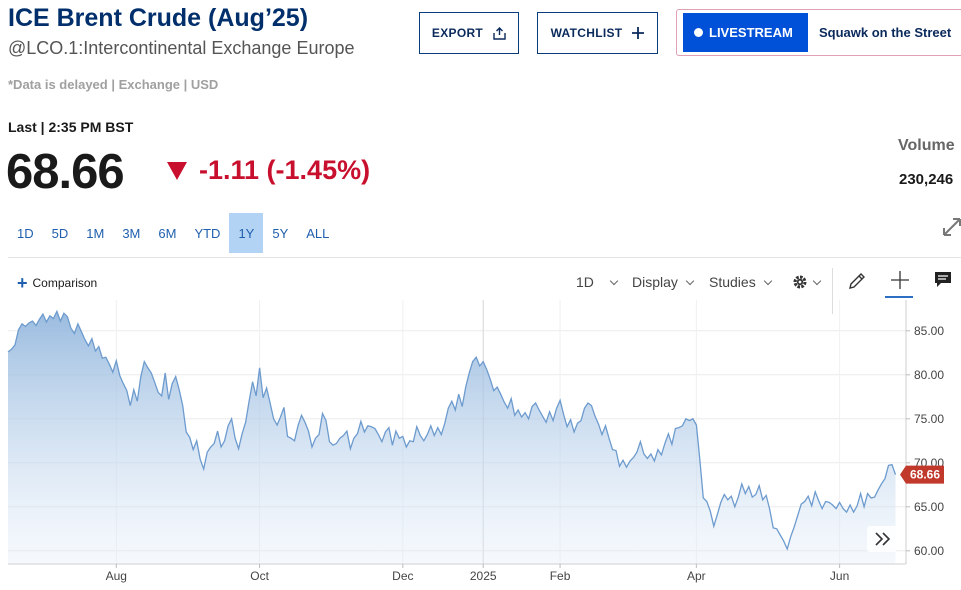 The height and width of the screenshot is (590, 961). Describe the element at coordinates (65, 172) in the screenshot. I see `last-price: 68.66` at that location.